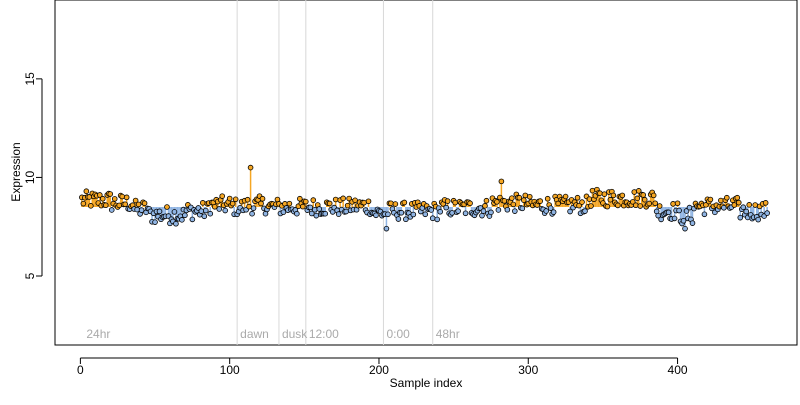 This screenshot has width=800, height=405. Describe the element at coordinates (98, 334) in the screenshot. I see `marker-label: 24hr` at that location.